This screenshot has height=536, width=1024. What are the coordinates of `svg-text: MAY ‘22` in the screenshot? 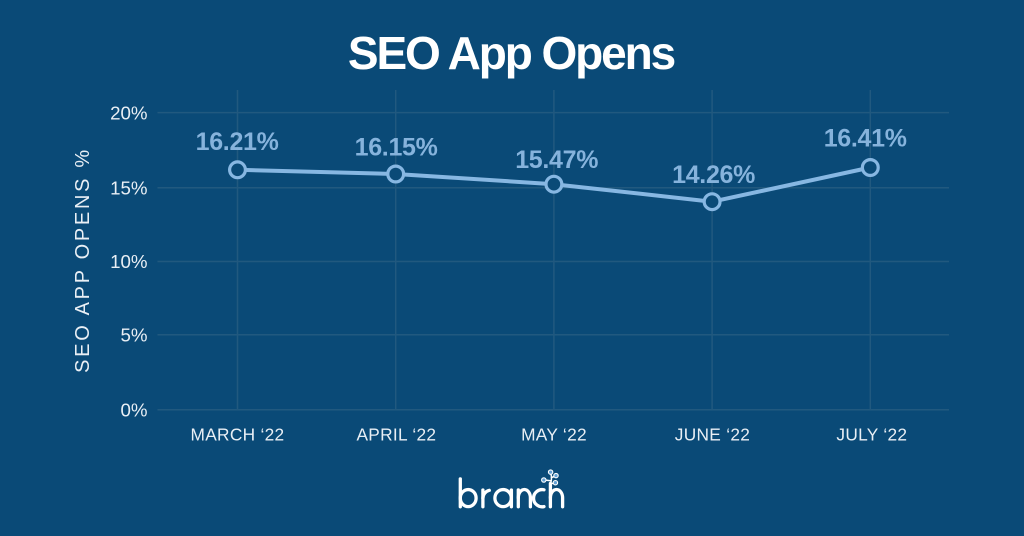 It's located at (554, 435).